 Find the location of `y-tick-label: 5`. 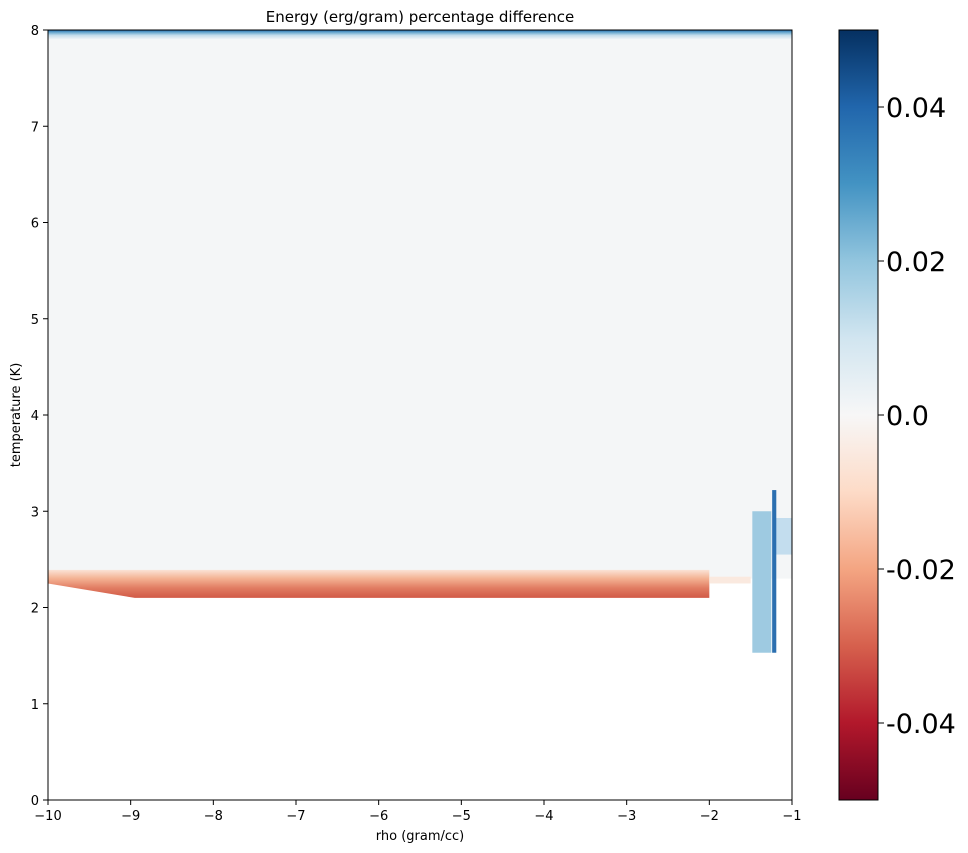

y-tick-label: 5 is located at coordinates (35, 320).